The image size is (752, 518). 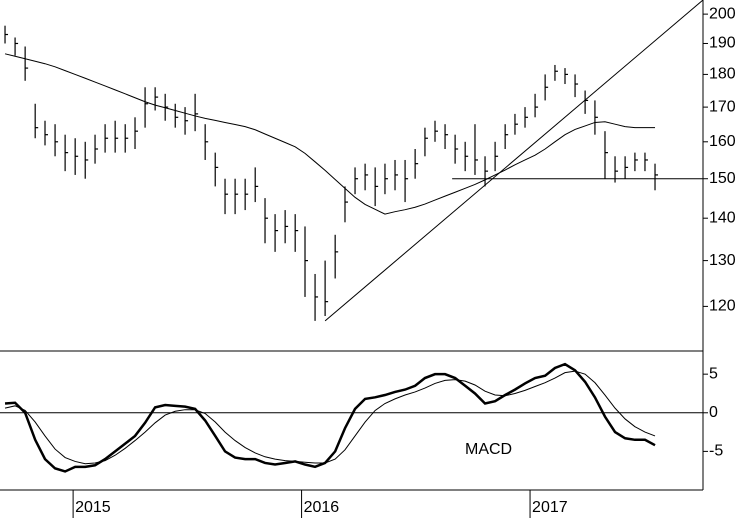 What do you see at coordinates (716, 451) in the screenshot?
I see `y-tick-label: -5` at bounding box center [716, 451].